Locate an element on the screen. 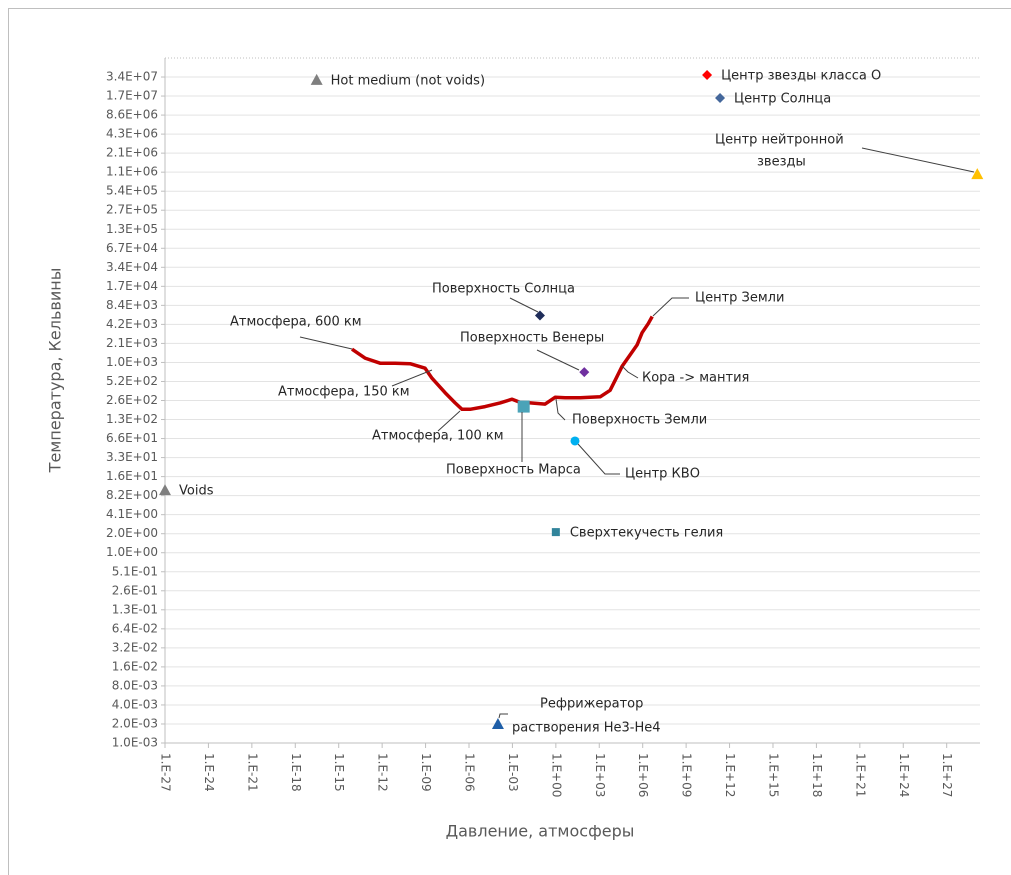 This screenshot has height=875, width=1011. y-tick-label: 8.4E+03 is located at coordinates (132, 305).